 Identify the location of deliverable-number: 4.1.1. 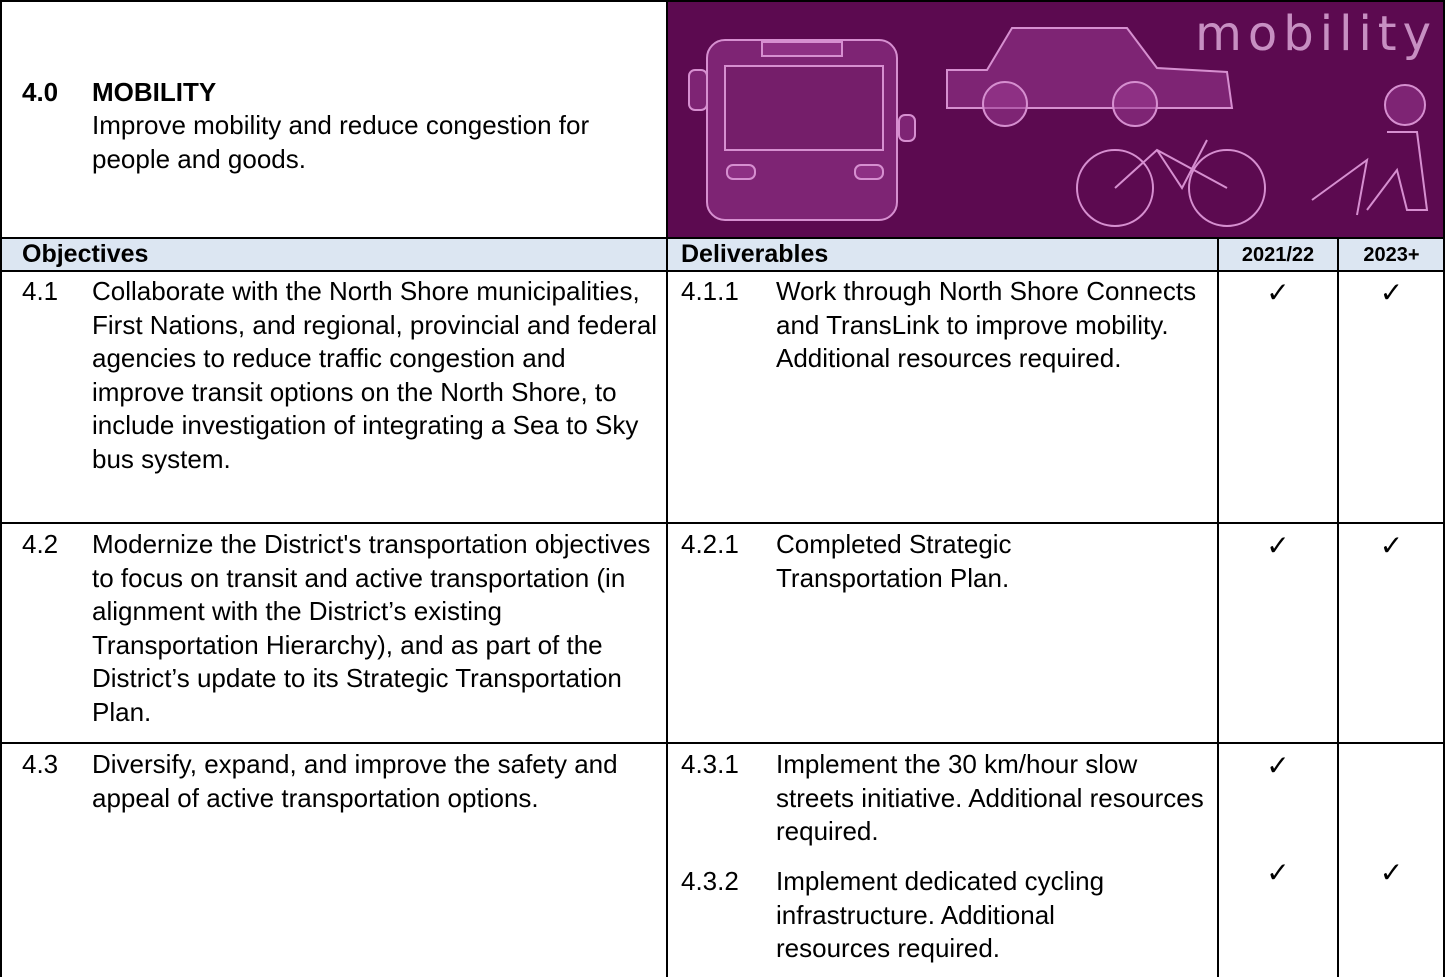
(710, 291).